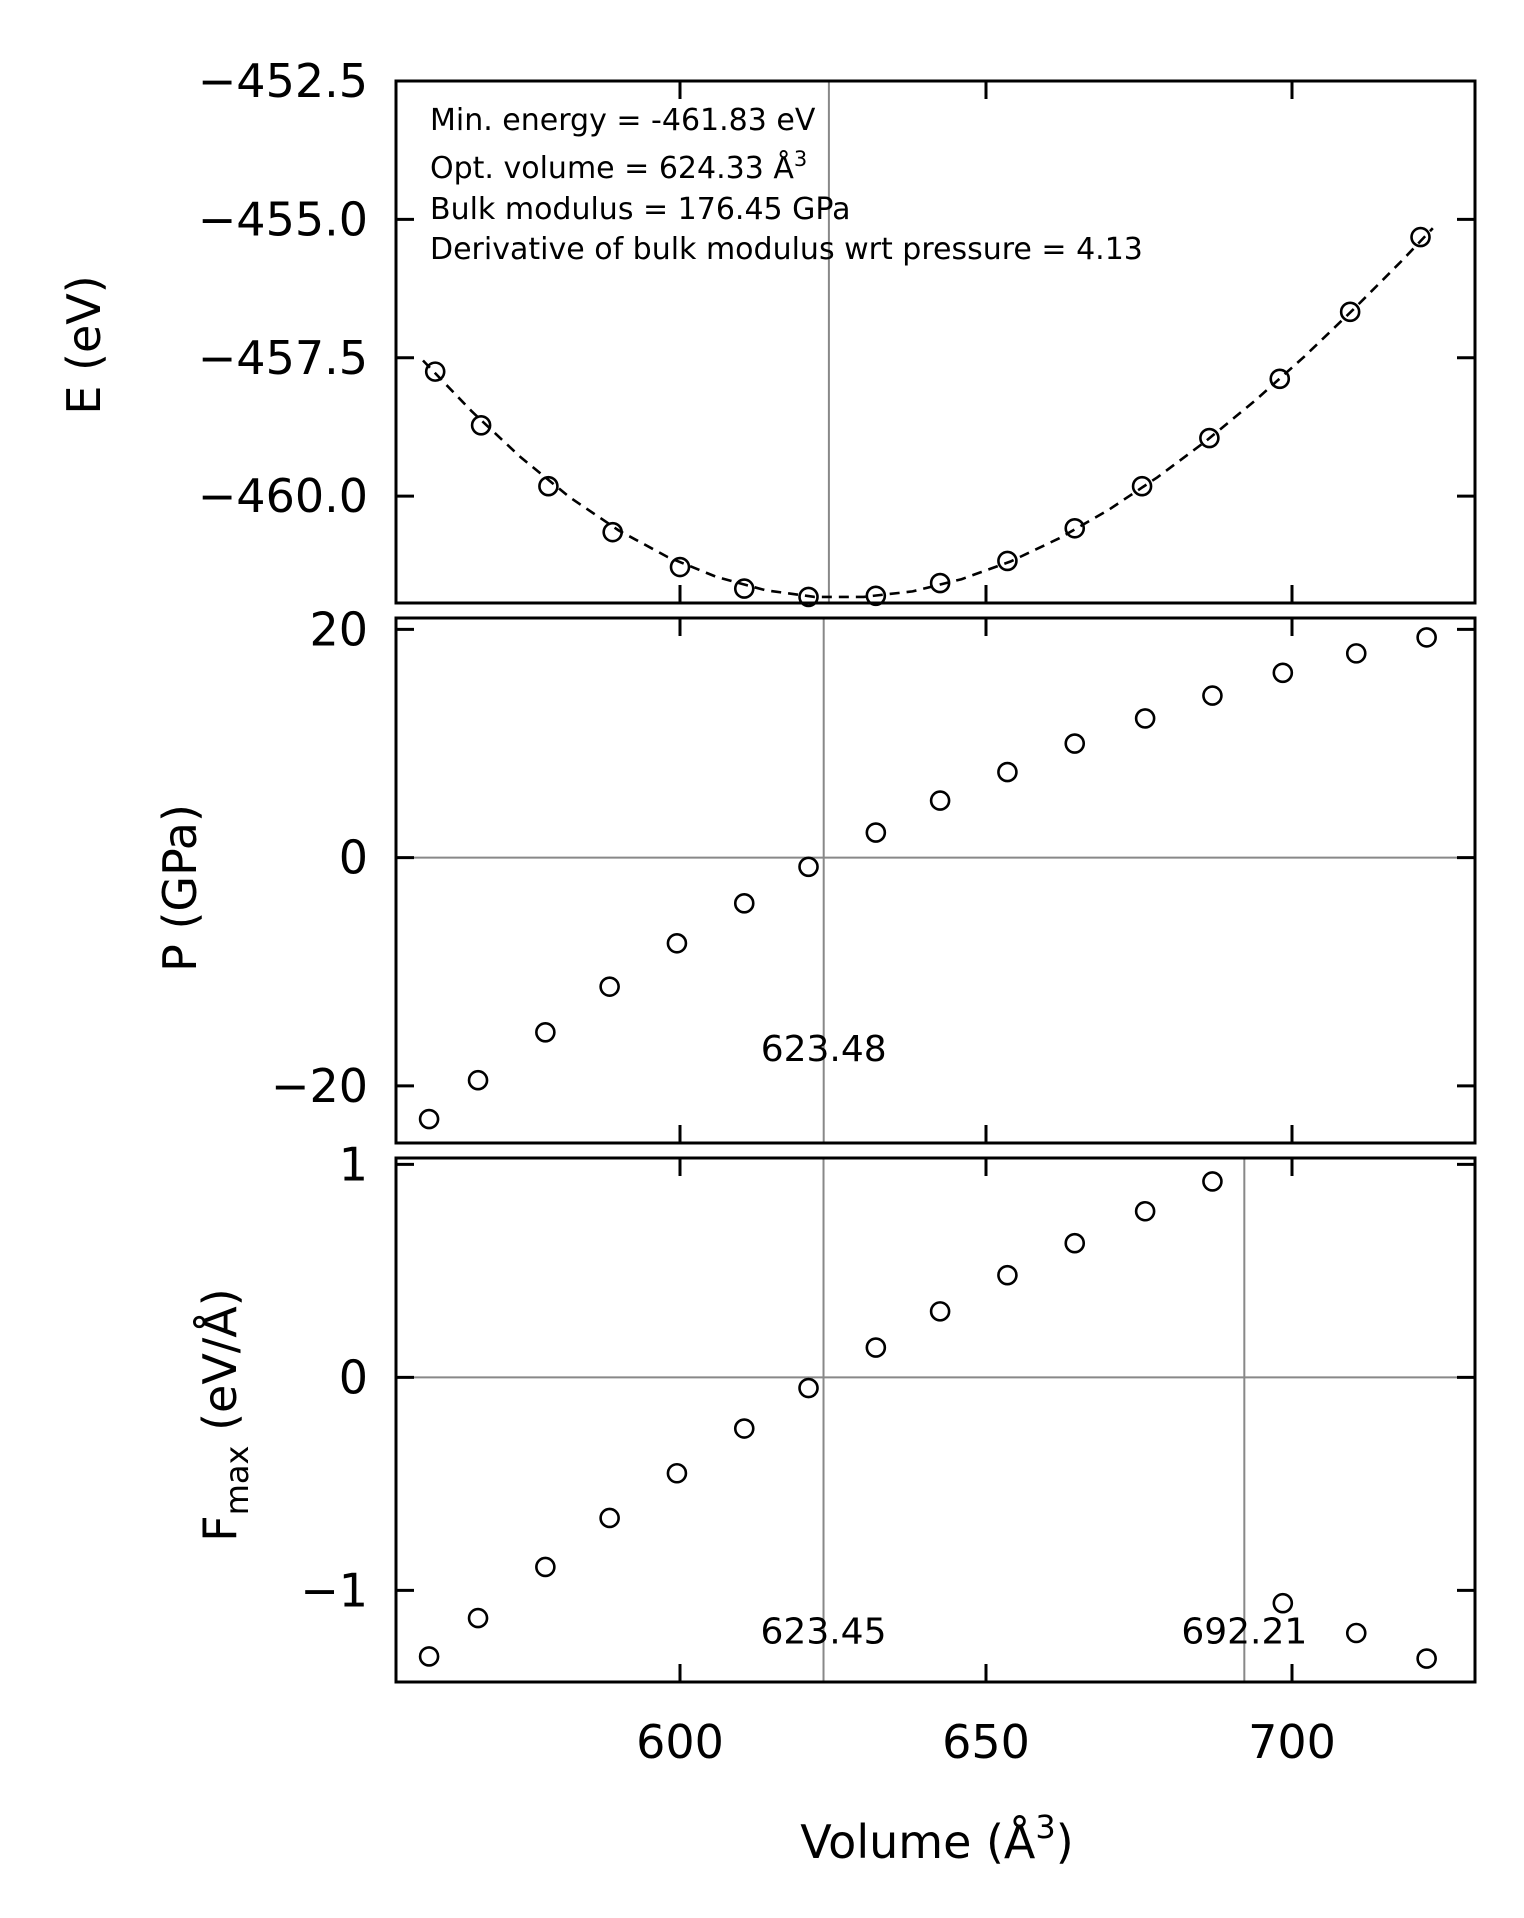 This screenshot has height=1918, width=1524. I want to click on annotation-opt-volume-sup: 3, so click(800, 159).